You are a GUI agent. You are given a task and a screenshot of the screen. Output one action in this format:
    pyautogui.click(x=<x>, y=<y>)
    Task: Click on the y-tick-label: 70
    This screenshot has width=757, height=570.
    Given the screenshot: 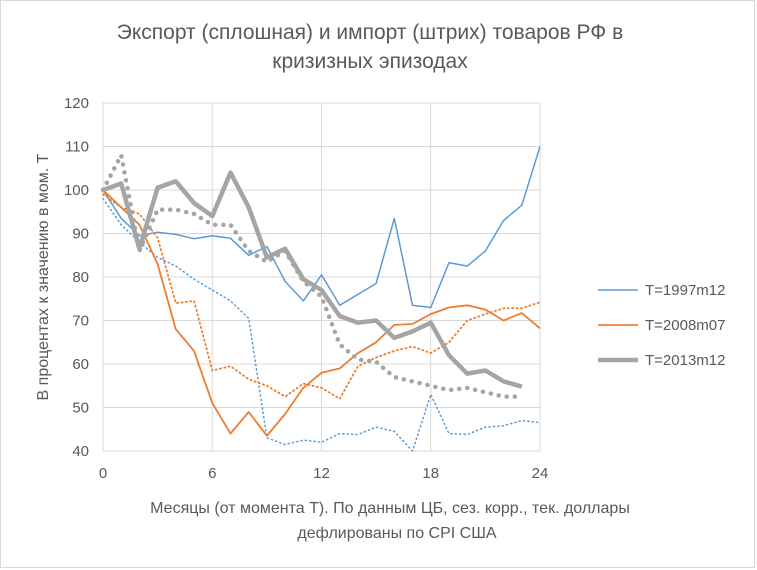 What is the action you would take?
    pyautogui.click(x=80, y=321)
    